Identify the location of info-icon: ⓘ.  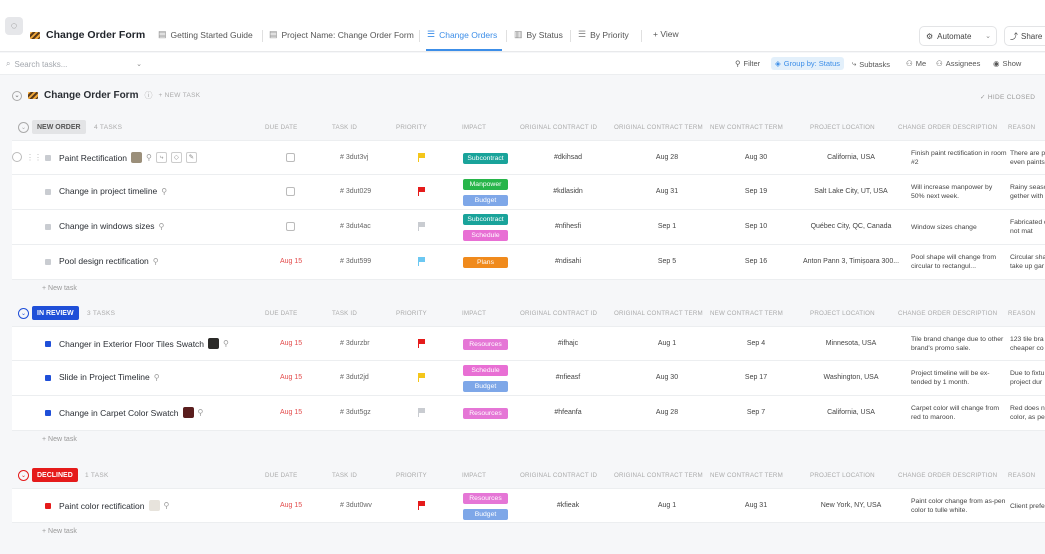
(148, 95).